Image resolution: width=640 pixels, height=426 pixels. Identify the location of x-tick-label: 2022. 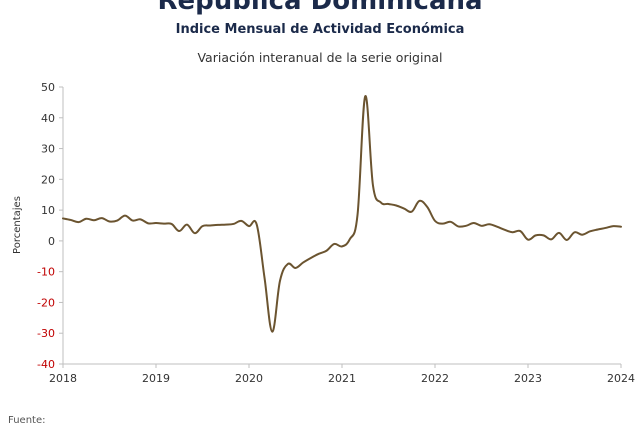
(435, 378).